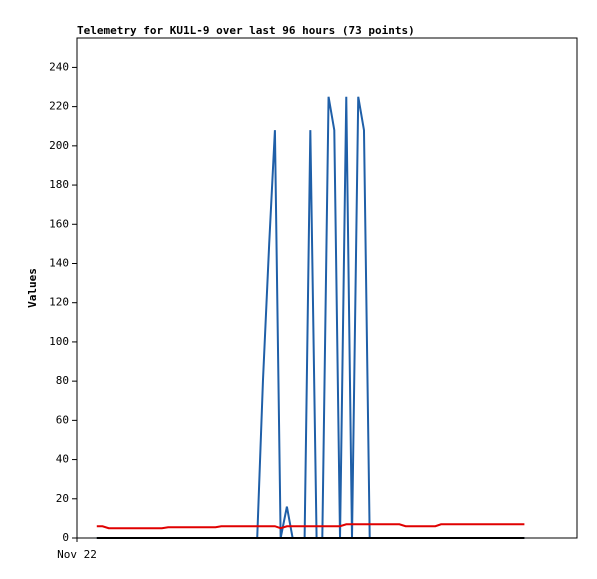  What do you see at coordinates (59, 262) in the screenshot?
I see `y-tick-label: 140` at bounding box center [59, 262].